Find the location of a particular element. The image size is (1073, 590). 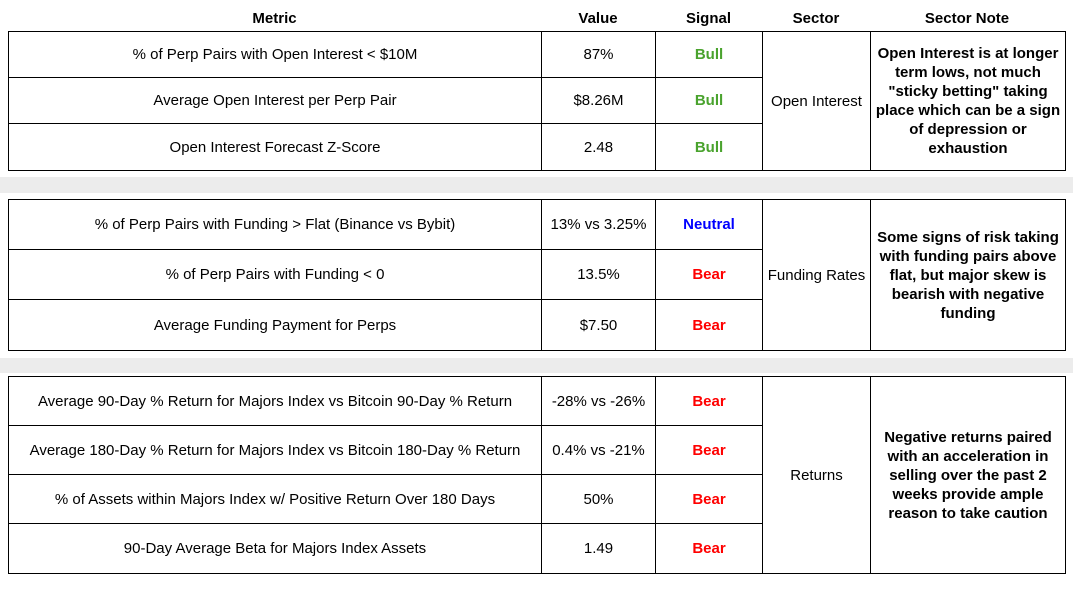

value-cell: -28% vs -26% is located at coordinates (599, 401).